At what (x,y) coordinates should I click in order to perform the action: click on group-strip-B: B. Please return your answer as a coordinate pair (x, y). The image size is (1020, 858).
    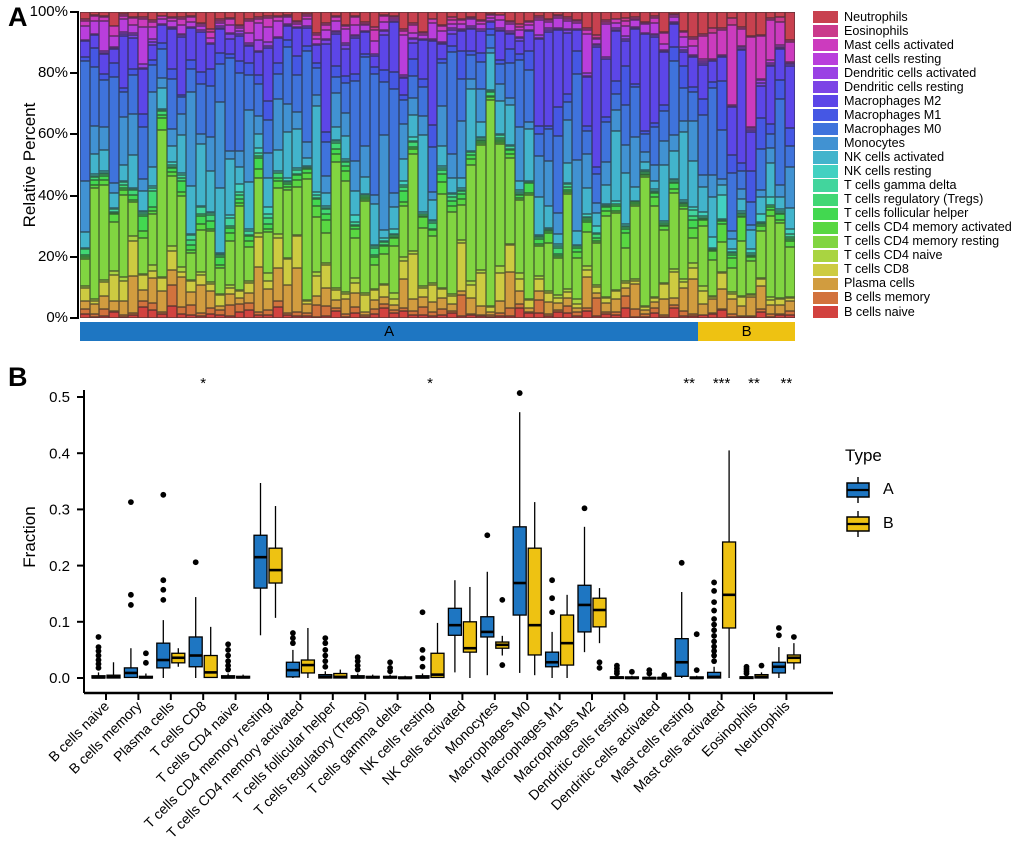
    Looking at the image, I should click on (746, 331).